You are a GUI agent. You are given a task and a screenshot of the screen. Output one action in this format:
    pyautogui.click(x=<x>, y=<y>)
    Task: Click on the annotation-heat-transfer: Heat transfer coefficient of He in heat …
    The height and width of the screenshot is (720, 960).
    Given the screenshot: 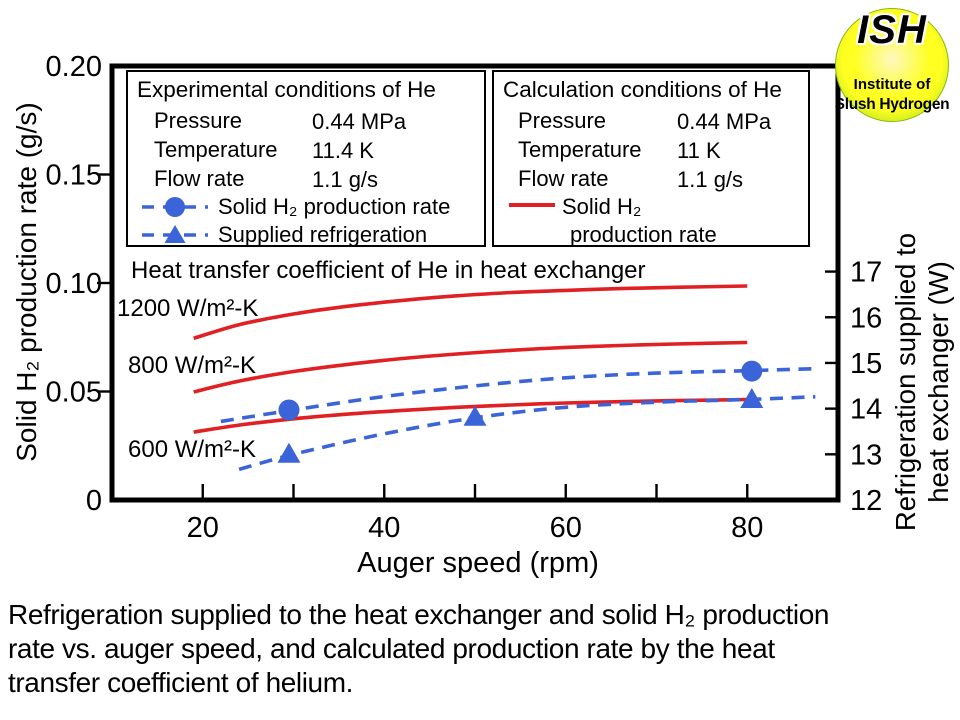 What is the action you would take?
    pyautogui.click(x=388, y=270)
    